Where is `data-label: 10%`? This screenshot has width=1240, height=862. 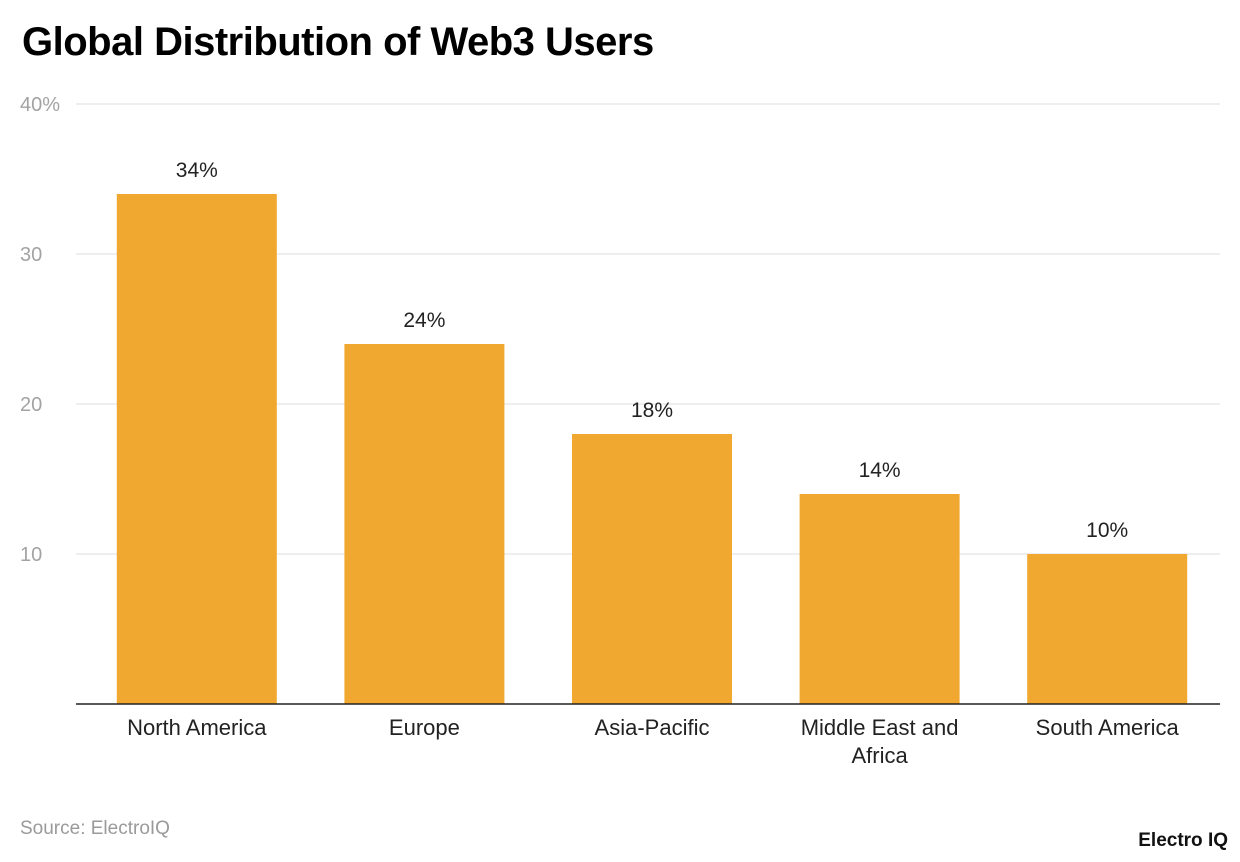
data-label: 10% is located at coordinates (1107, 530).